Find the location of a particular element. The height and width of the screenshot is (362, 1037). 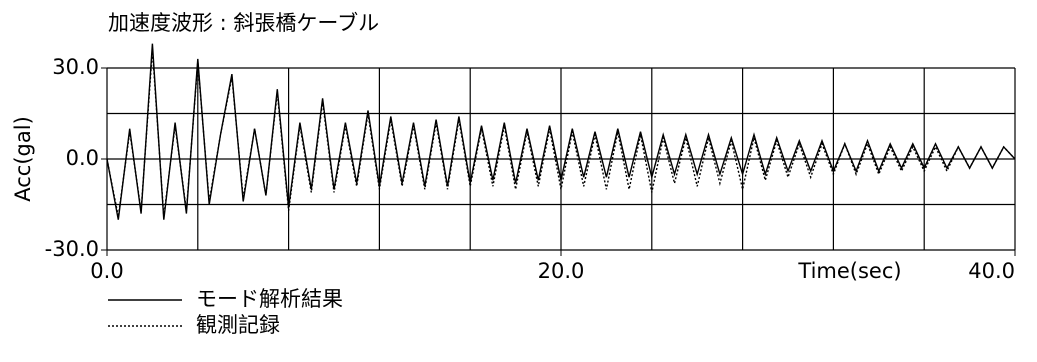

legend-label: 観測記録 is located at coordinates (238, 325).